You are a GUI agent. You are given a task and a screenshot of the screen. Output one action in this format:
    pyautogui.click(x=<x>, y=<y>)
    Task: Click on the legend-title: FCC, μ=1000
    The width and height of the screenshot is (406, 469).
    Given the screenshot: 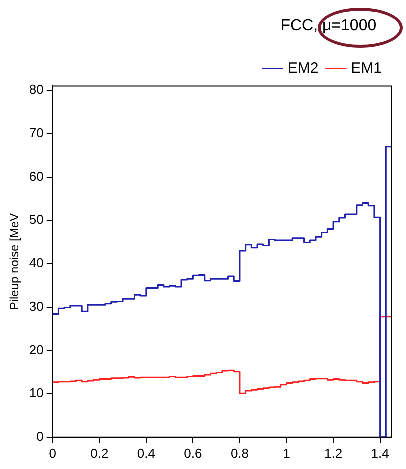 What is the action you would take?
    pyautogui.click(x=328, y=25)
    